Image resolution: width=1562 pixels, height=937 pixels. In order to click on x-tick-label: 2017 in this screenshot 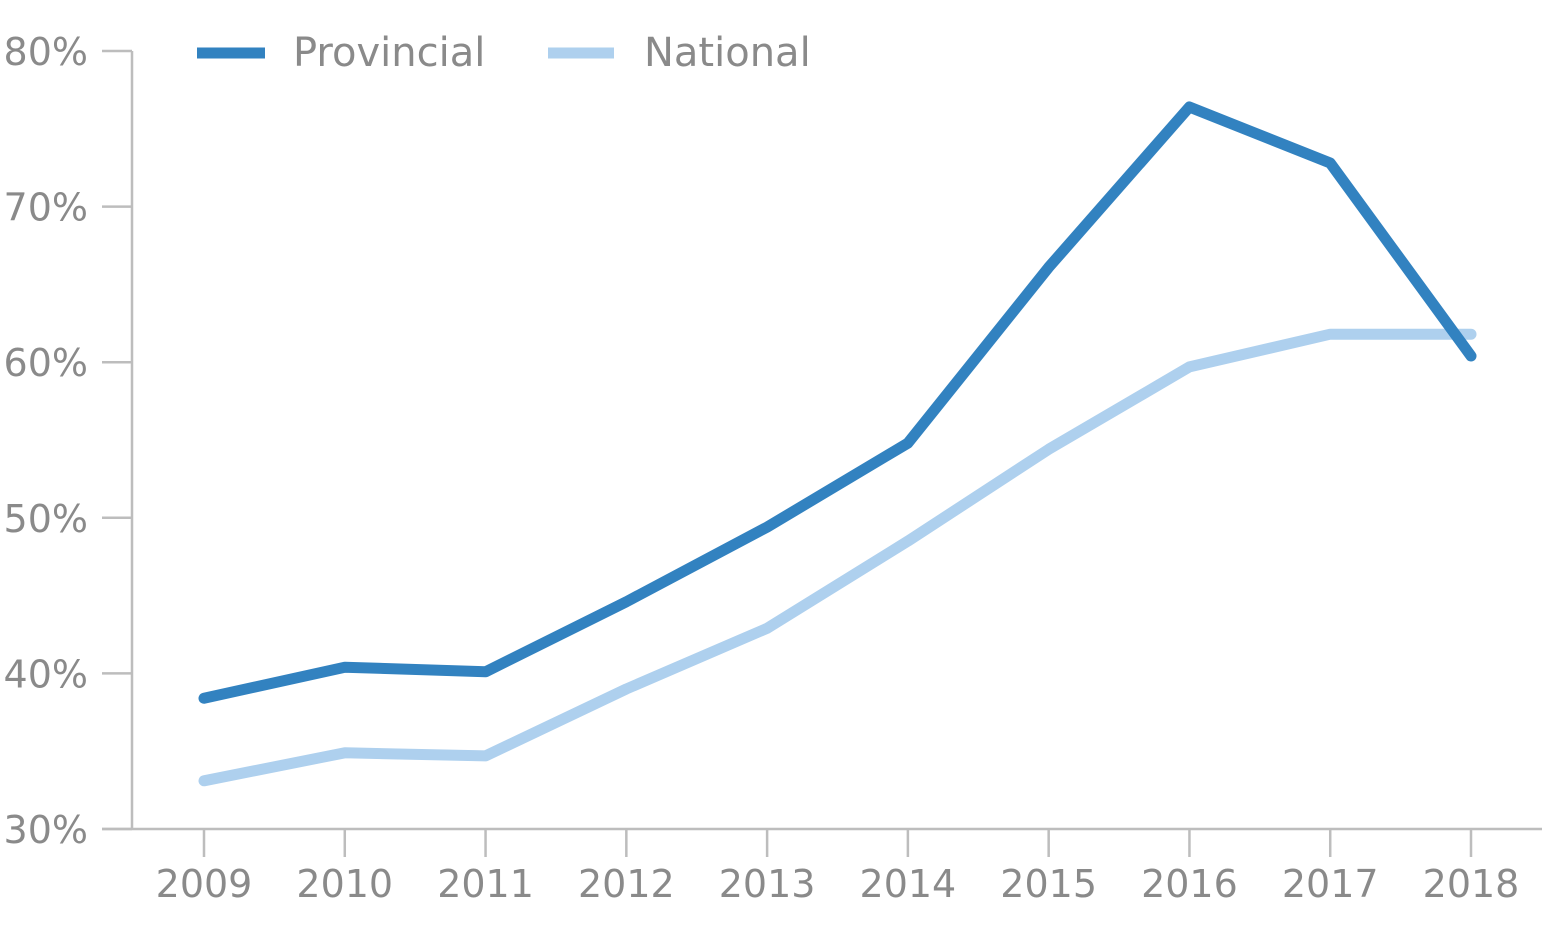, I will do `click(1330, 884)`.